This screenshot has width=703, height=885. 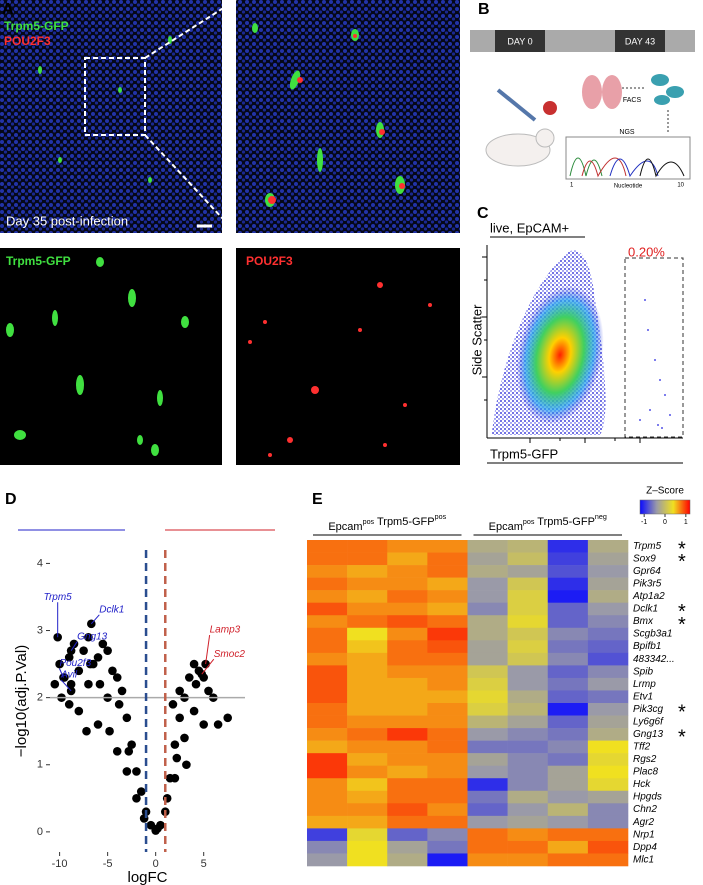 I want to click on zoom-line, so click(x=190, y=29).